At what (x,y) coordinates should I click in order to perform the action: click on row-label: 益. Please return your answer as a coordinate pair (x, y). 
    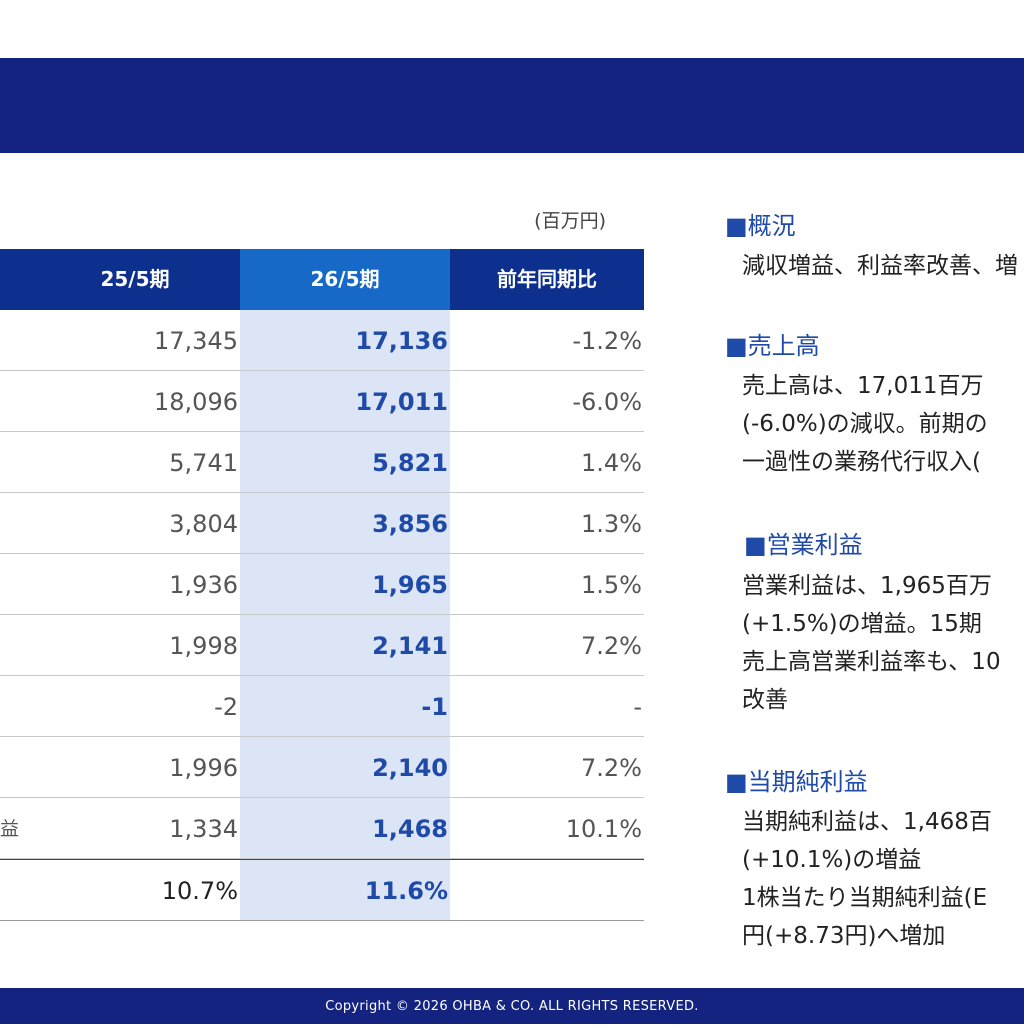
    Looking at the image, I should click on (10, 829).